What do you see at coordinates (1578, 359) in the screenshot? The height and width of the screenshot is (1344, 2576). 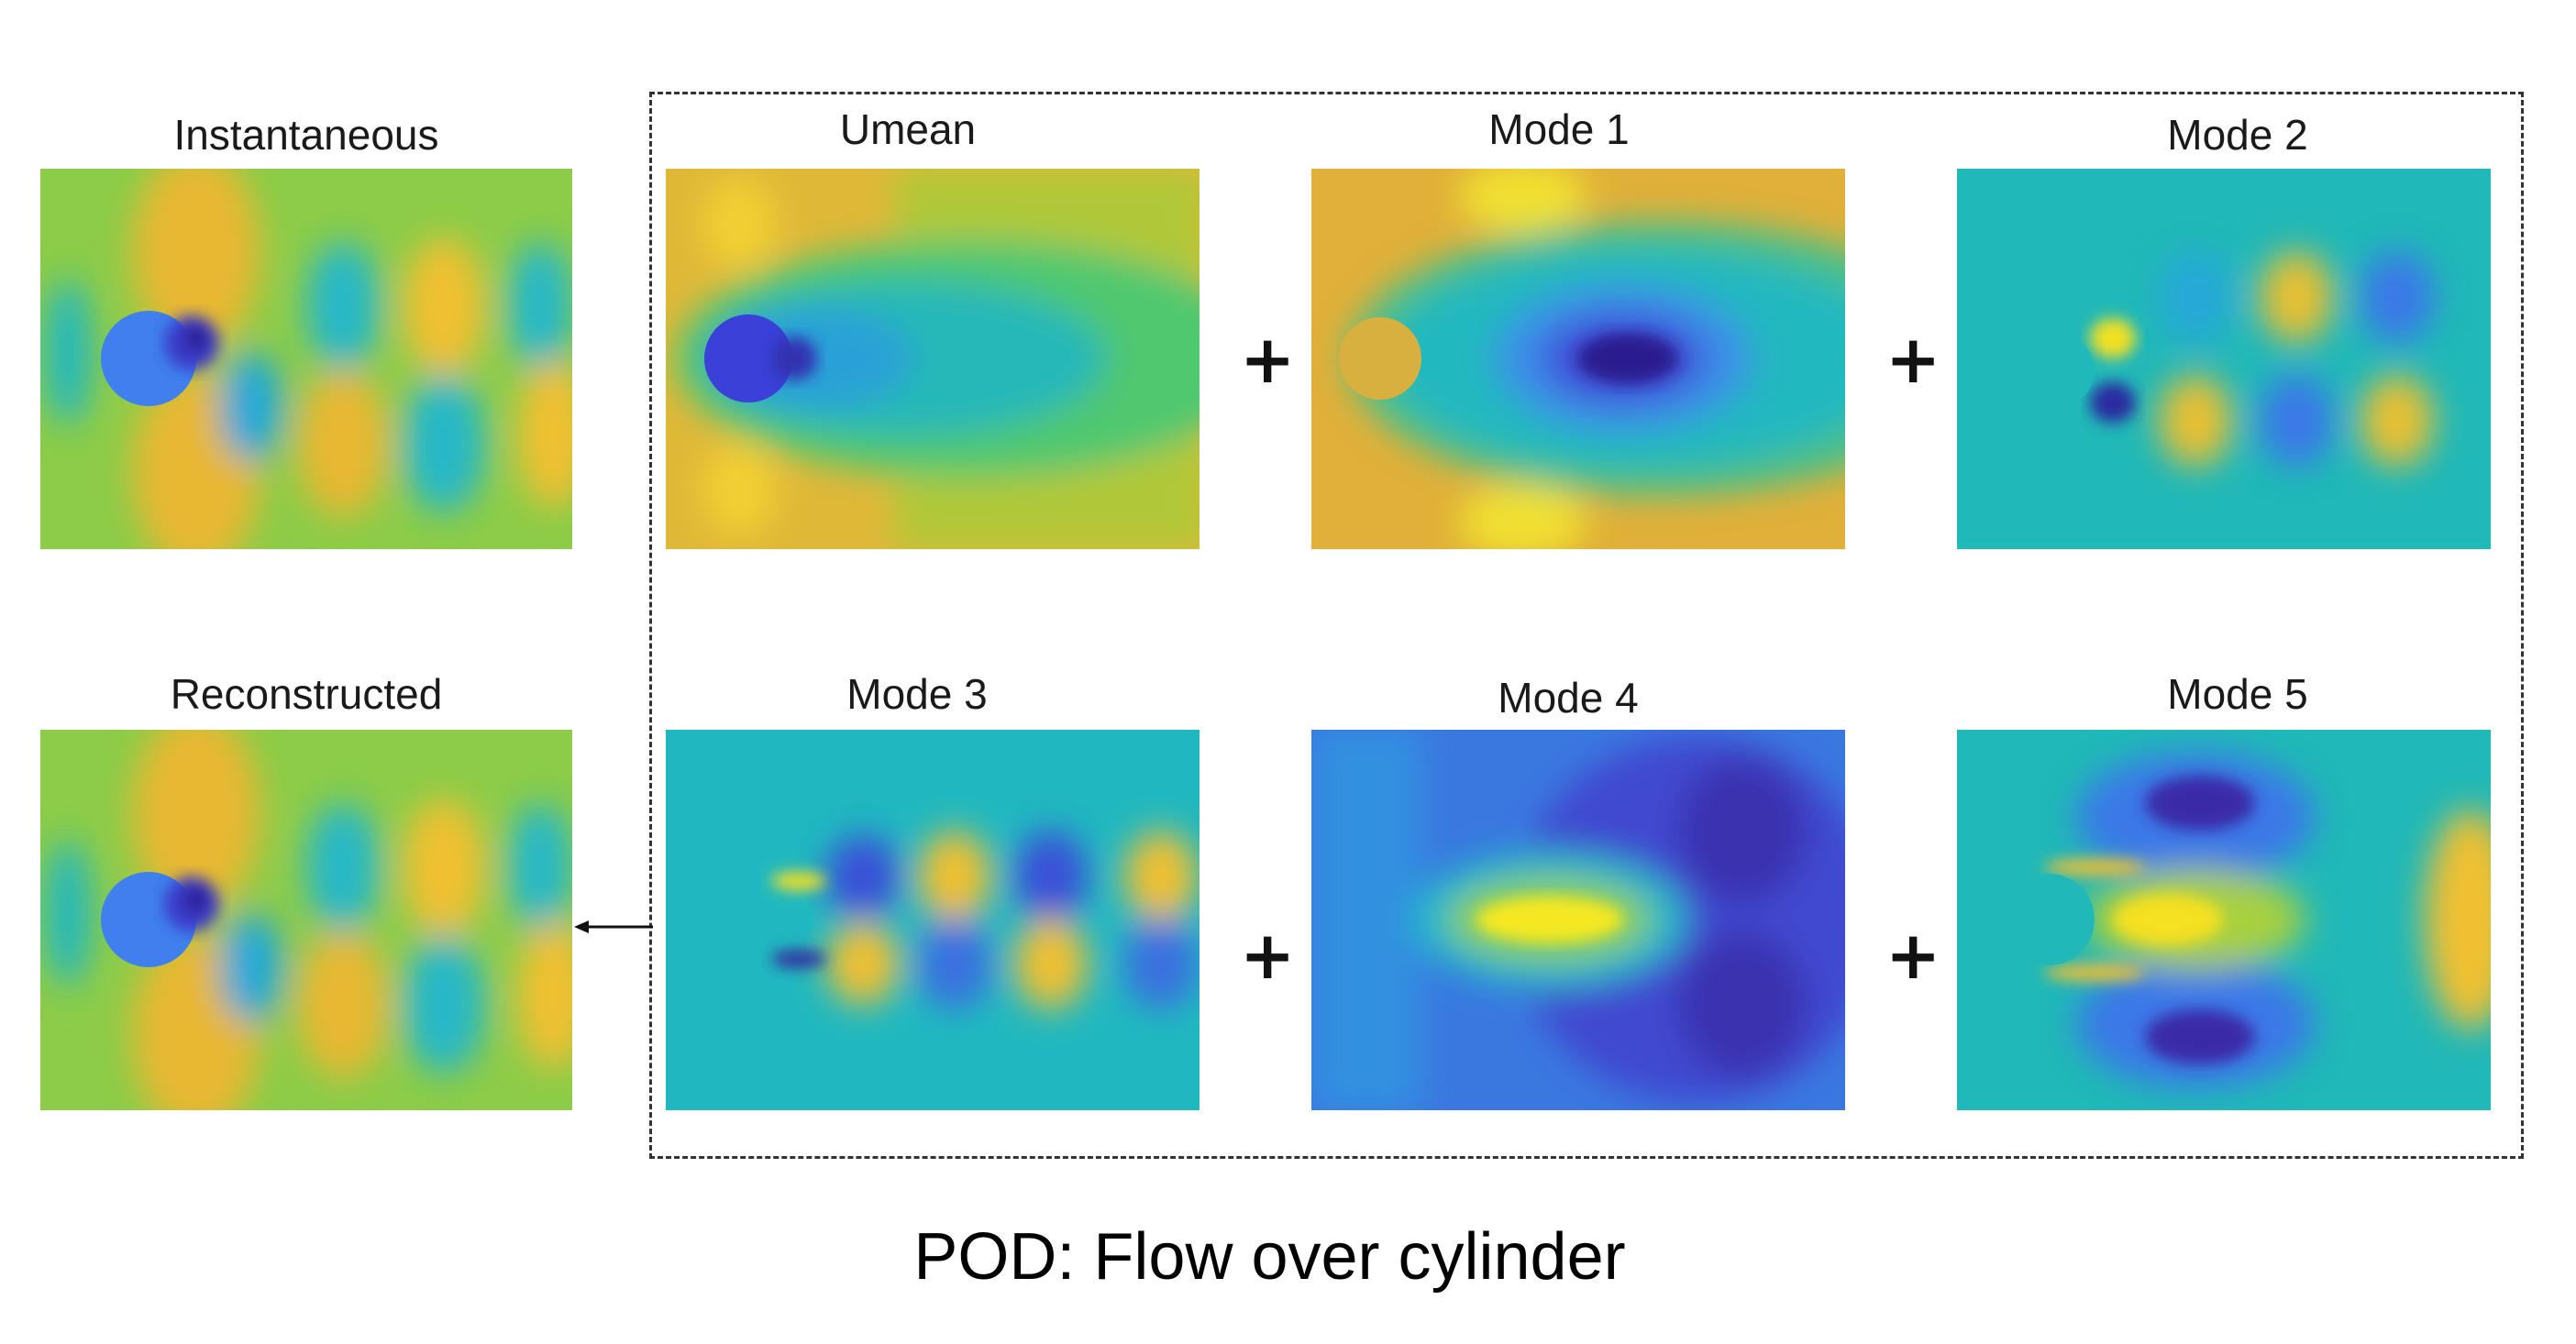 I see `mode1-field` at bounding box center [1578, 359].